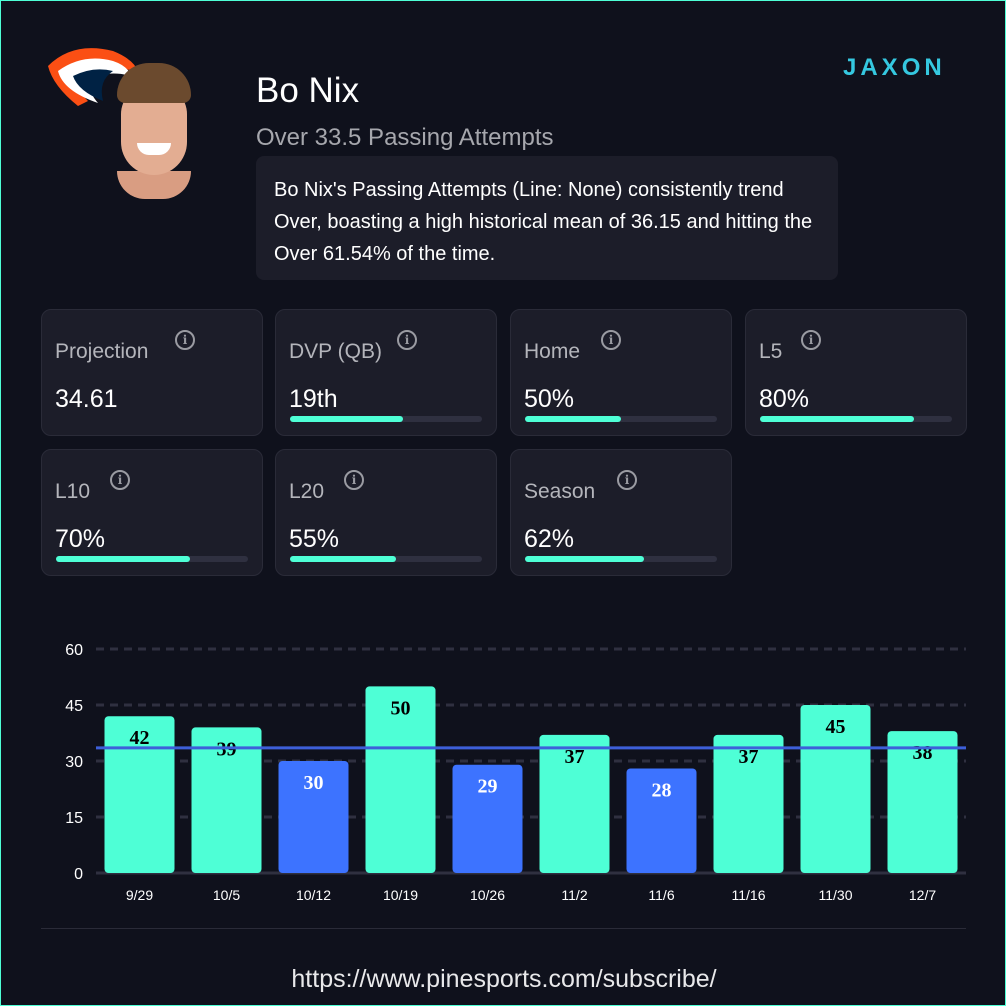 The height and width of the screenshot is (1006, 1006). Describe the element at coordinates (74, 818) in the screenshot. I see `y-tick-label: 15` at that location.